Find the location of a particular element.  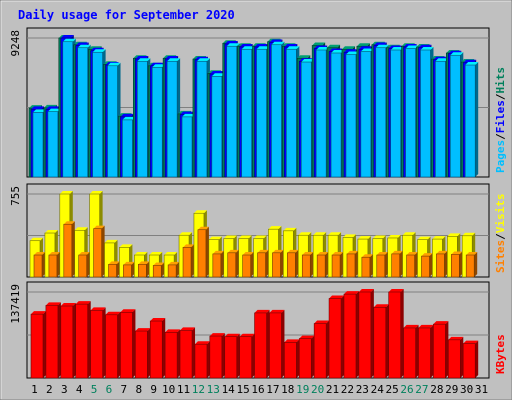

bar-files-day-2-top is located at coordinates (52, 108).